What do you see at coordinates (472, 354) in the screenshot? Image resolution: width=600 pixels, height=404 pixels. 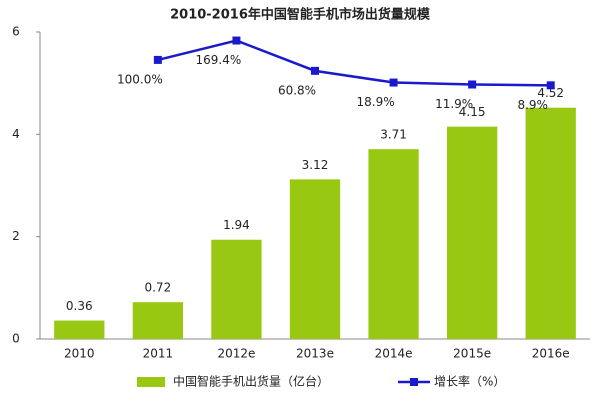 I see `x-tick-label: 2015e` at bounding box center [472, 354].